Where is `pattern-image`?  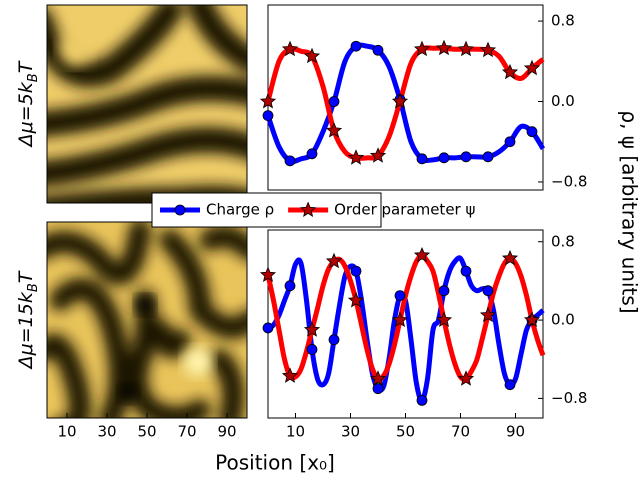
pattern-image is located at coordinates (145, 326).